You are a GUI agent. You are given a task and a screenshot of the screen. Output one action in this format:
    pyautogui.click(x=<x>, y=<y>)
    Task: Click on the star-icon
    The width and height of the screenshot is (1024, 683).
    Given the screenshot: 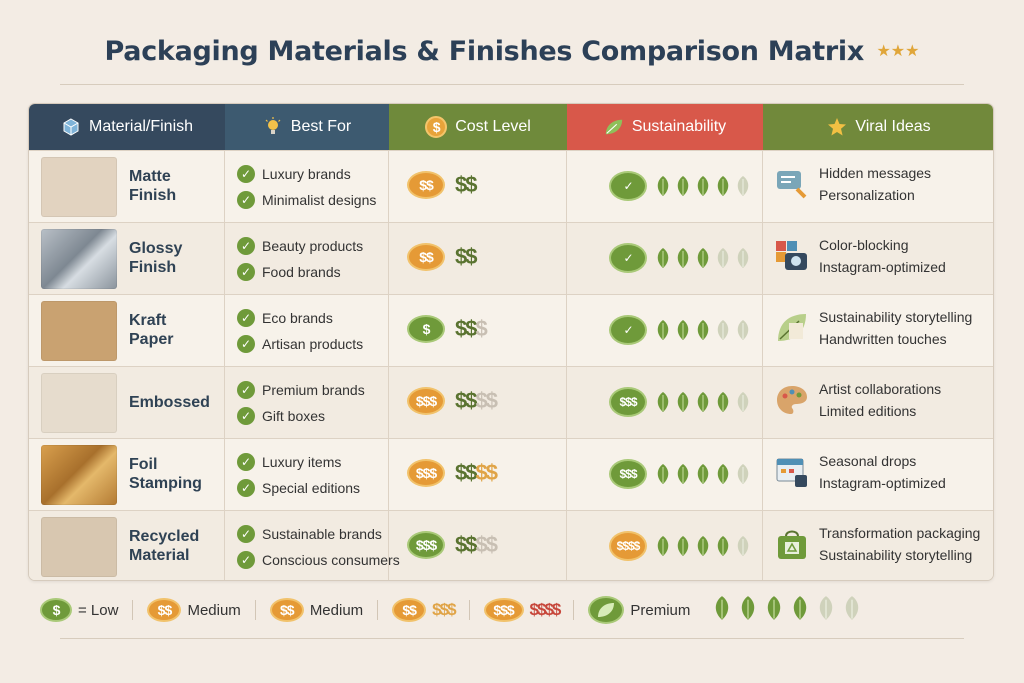 What is the action you would take?
    pyautogui.click(x=837, y=127)
    